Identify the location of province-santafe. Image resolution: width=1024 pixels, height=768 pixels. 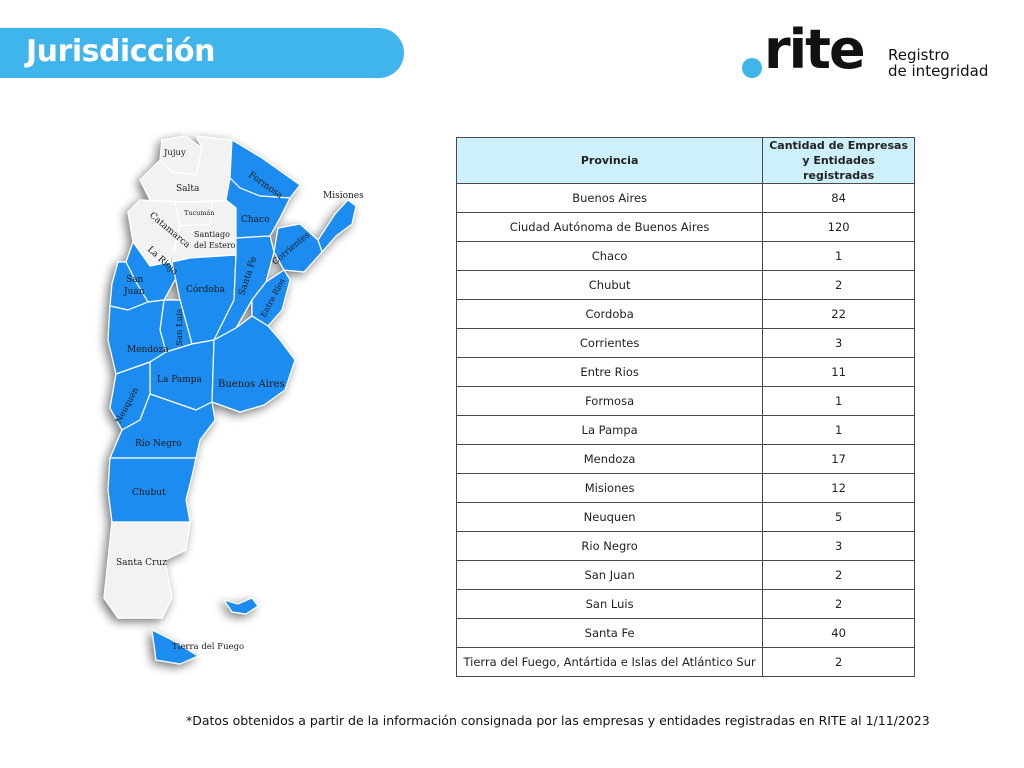
(244, 288).